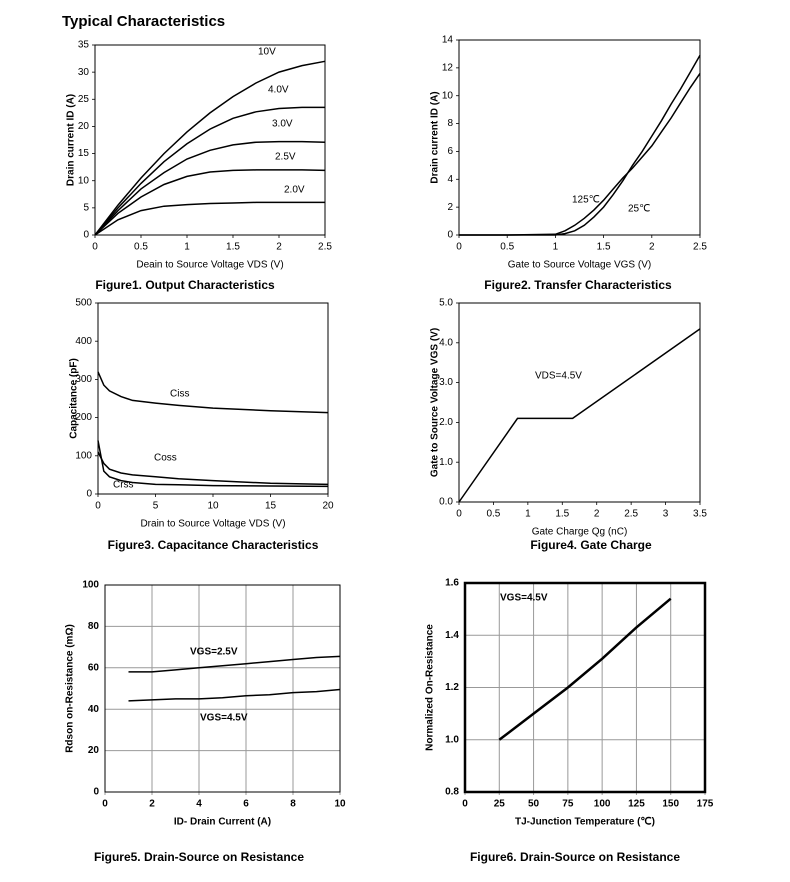 This screenshot has width=790, height=882. Describe the element at coordinates (185, 285) in the screenshot. I see `figure-caption: Figure1. Output Characteristics` at that location.